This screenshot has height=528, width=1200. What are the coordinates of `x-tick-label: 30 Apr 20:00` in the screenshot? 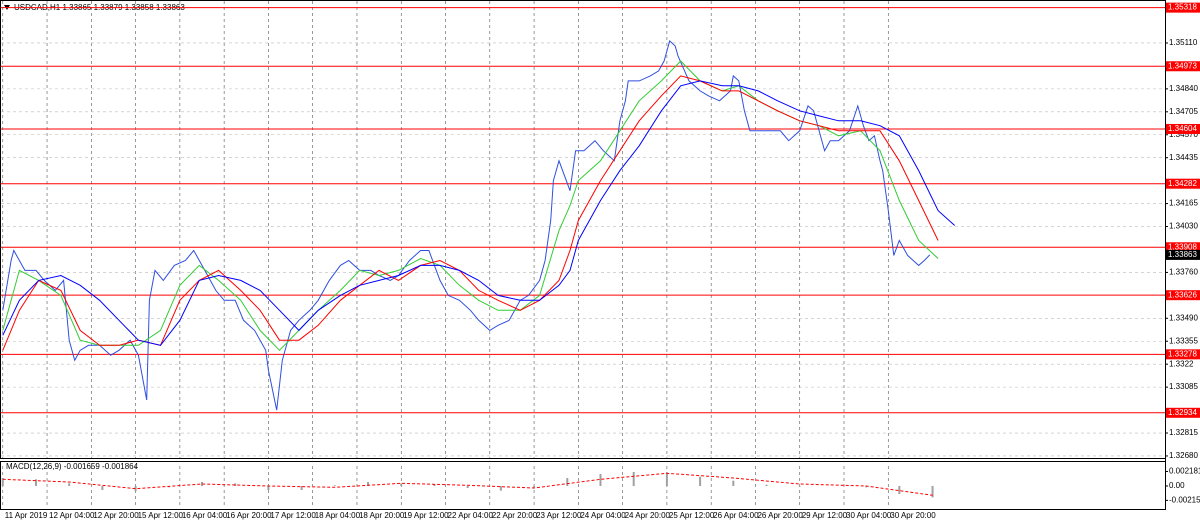 It's located at (913, 515).